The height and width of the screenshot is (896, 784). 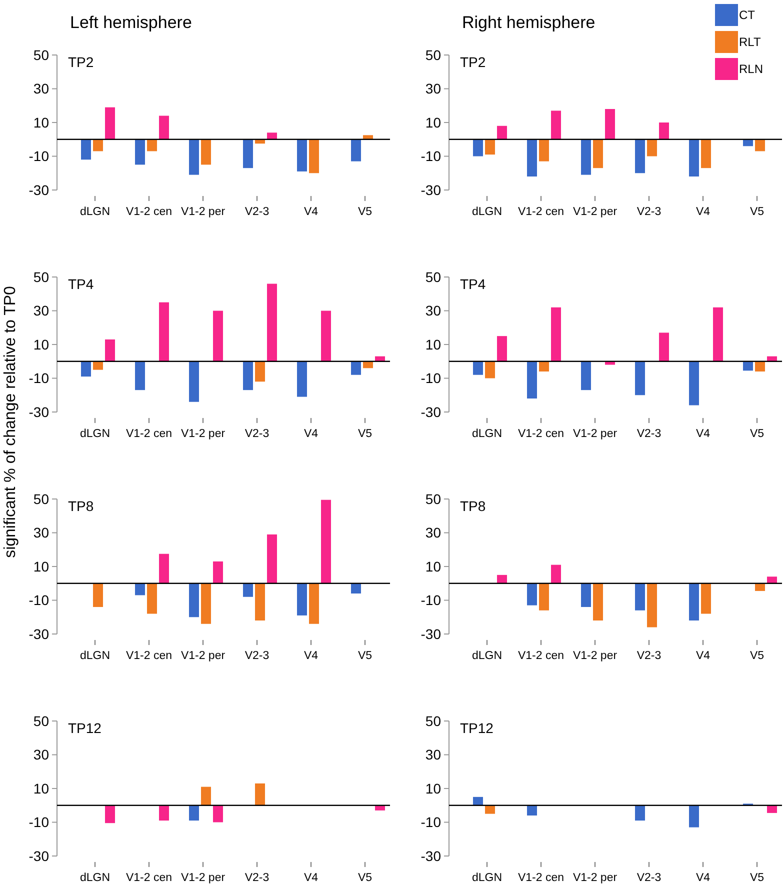 I want to click on chart-title: TP4, so click(x=473, y=284).